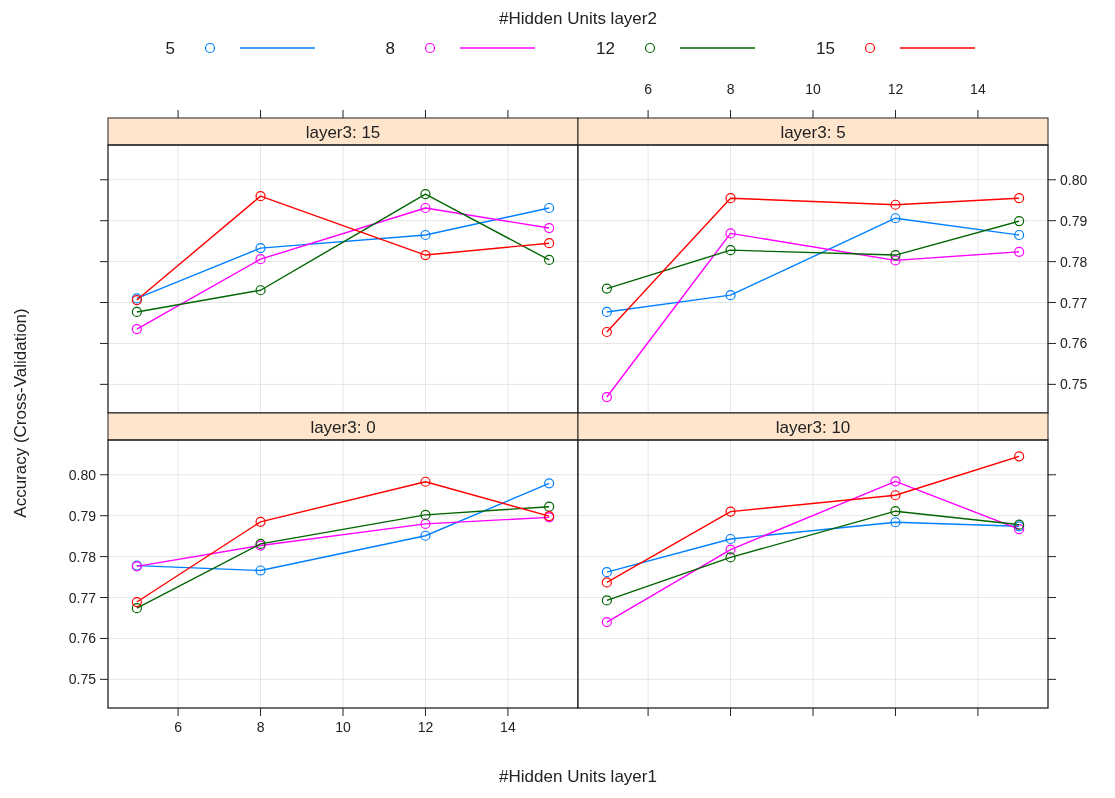 This screenshot has width=1115, height=798. Describe the element at coordinates (170, 48) in the screenshot. I see `legend-label: 5` at that location.